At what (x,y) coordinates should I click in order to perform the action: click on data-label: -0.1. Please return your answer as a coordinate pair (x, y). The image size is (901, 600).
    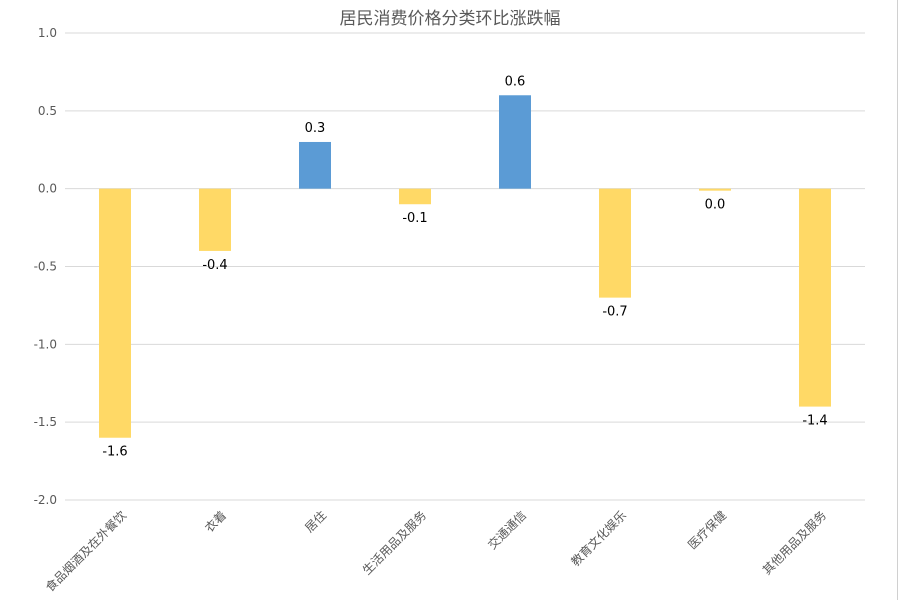
    Looking at the image, I should click on (414, 218).